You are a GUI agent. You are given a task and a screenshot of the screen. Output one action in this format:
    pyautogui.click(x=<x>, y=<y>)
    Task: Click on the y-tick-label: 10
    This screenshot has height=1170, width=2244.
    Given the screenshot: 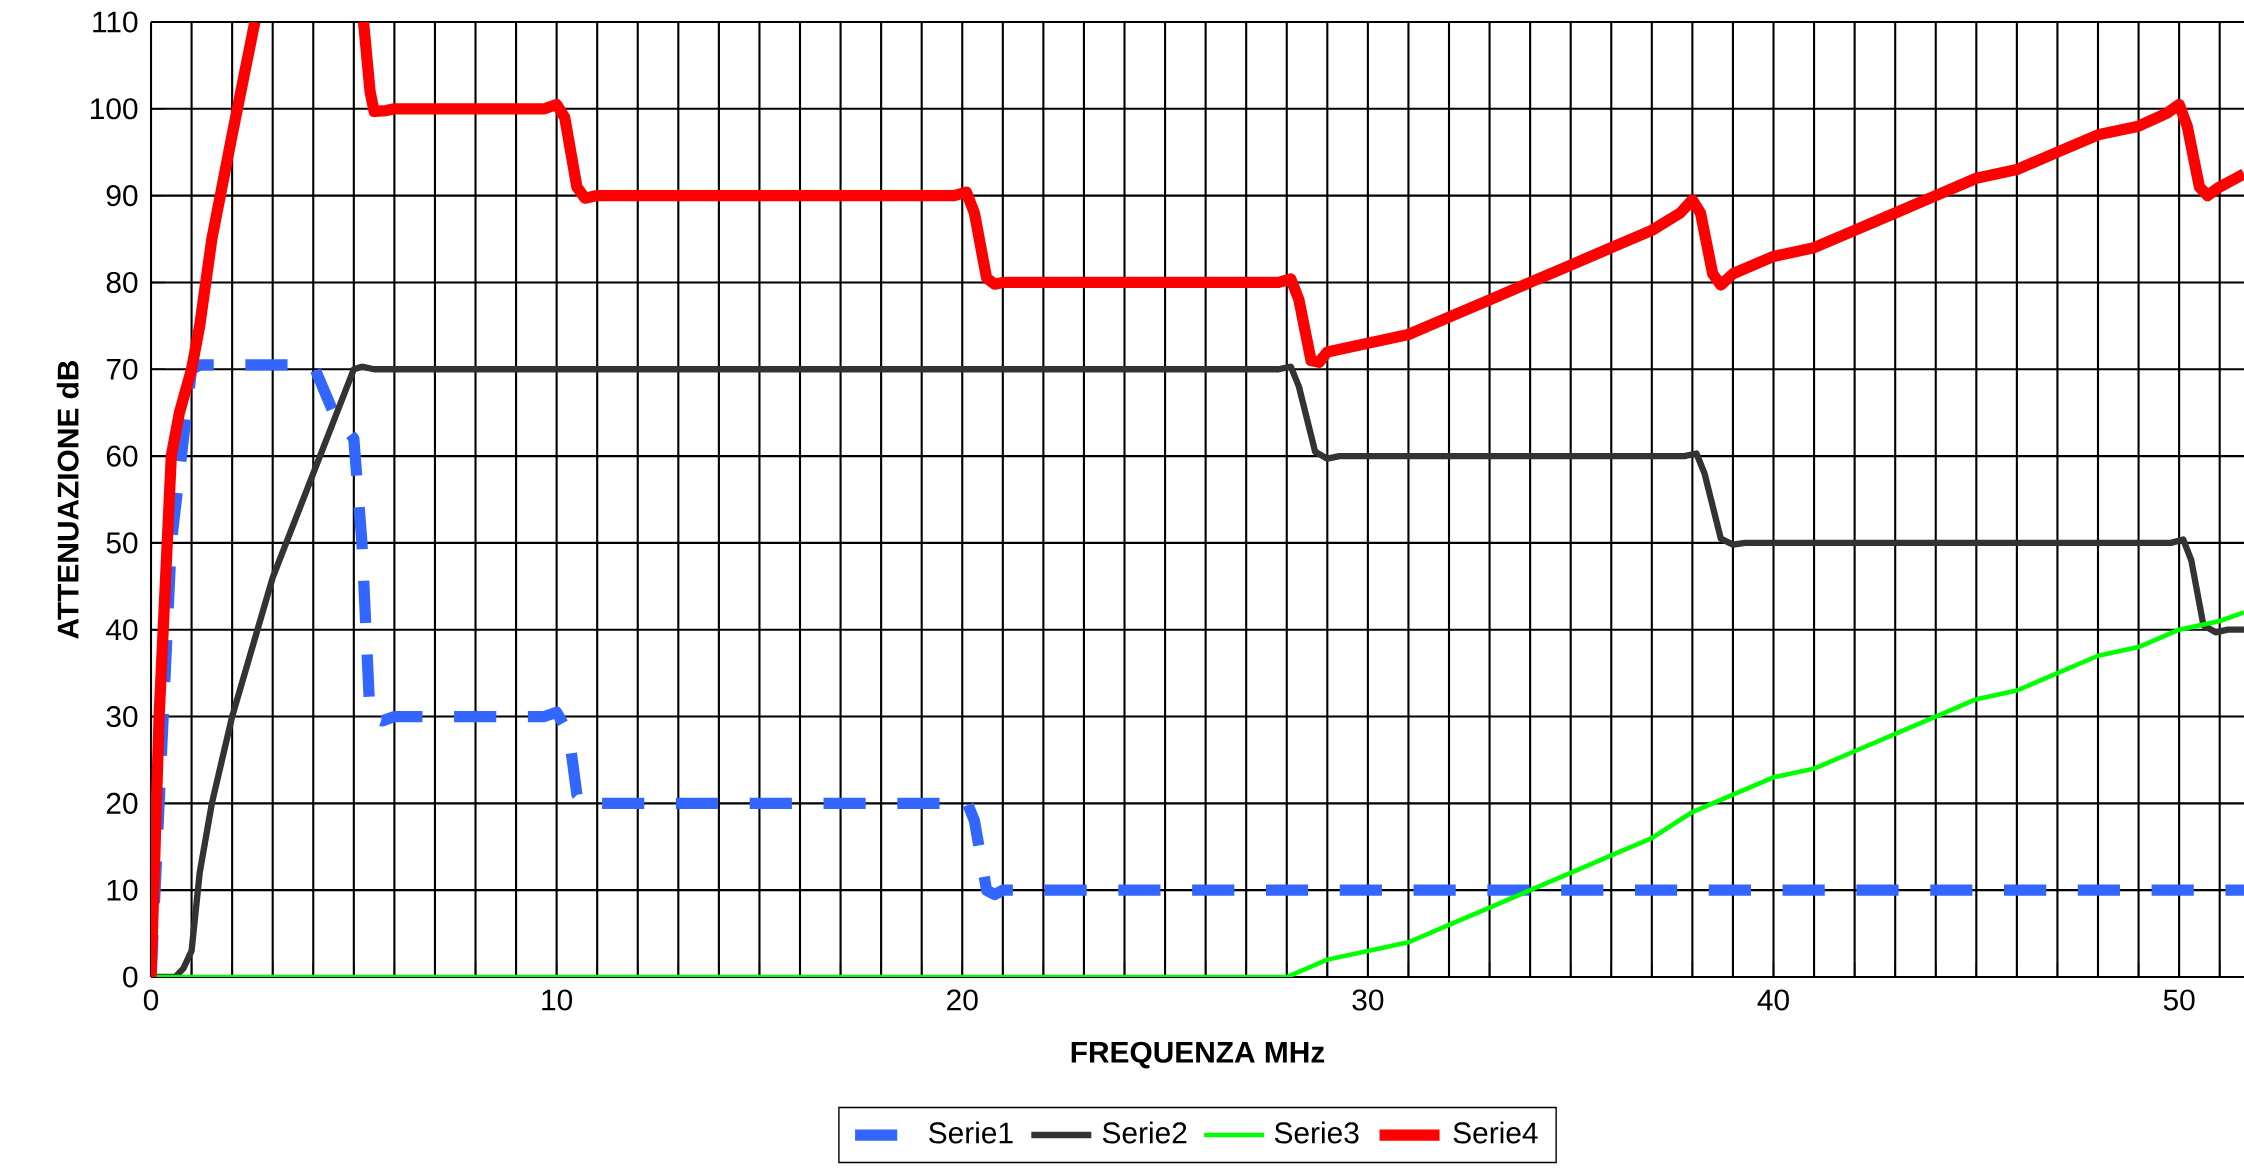 What is the action you would take?
    pyautogui.click(x=122, y=890)
    